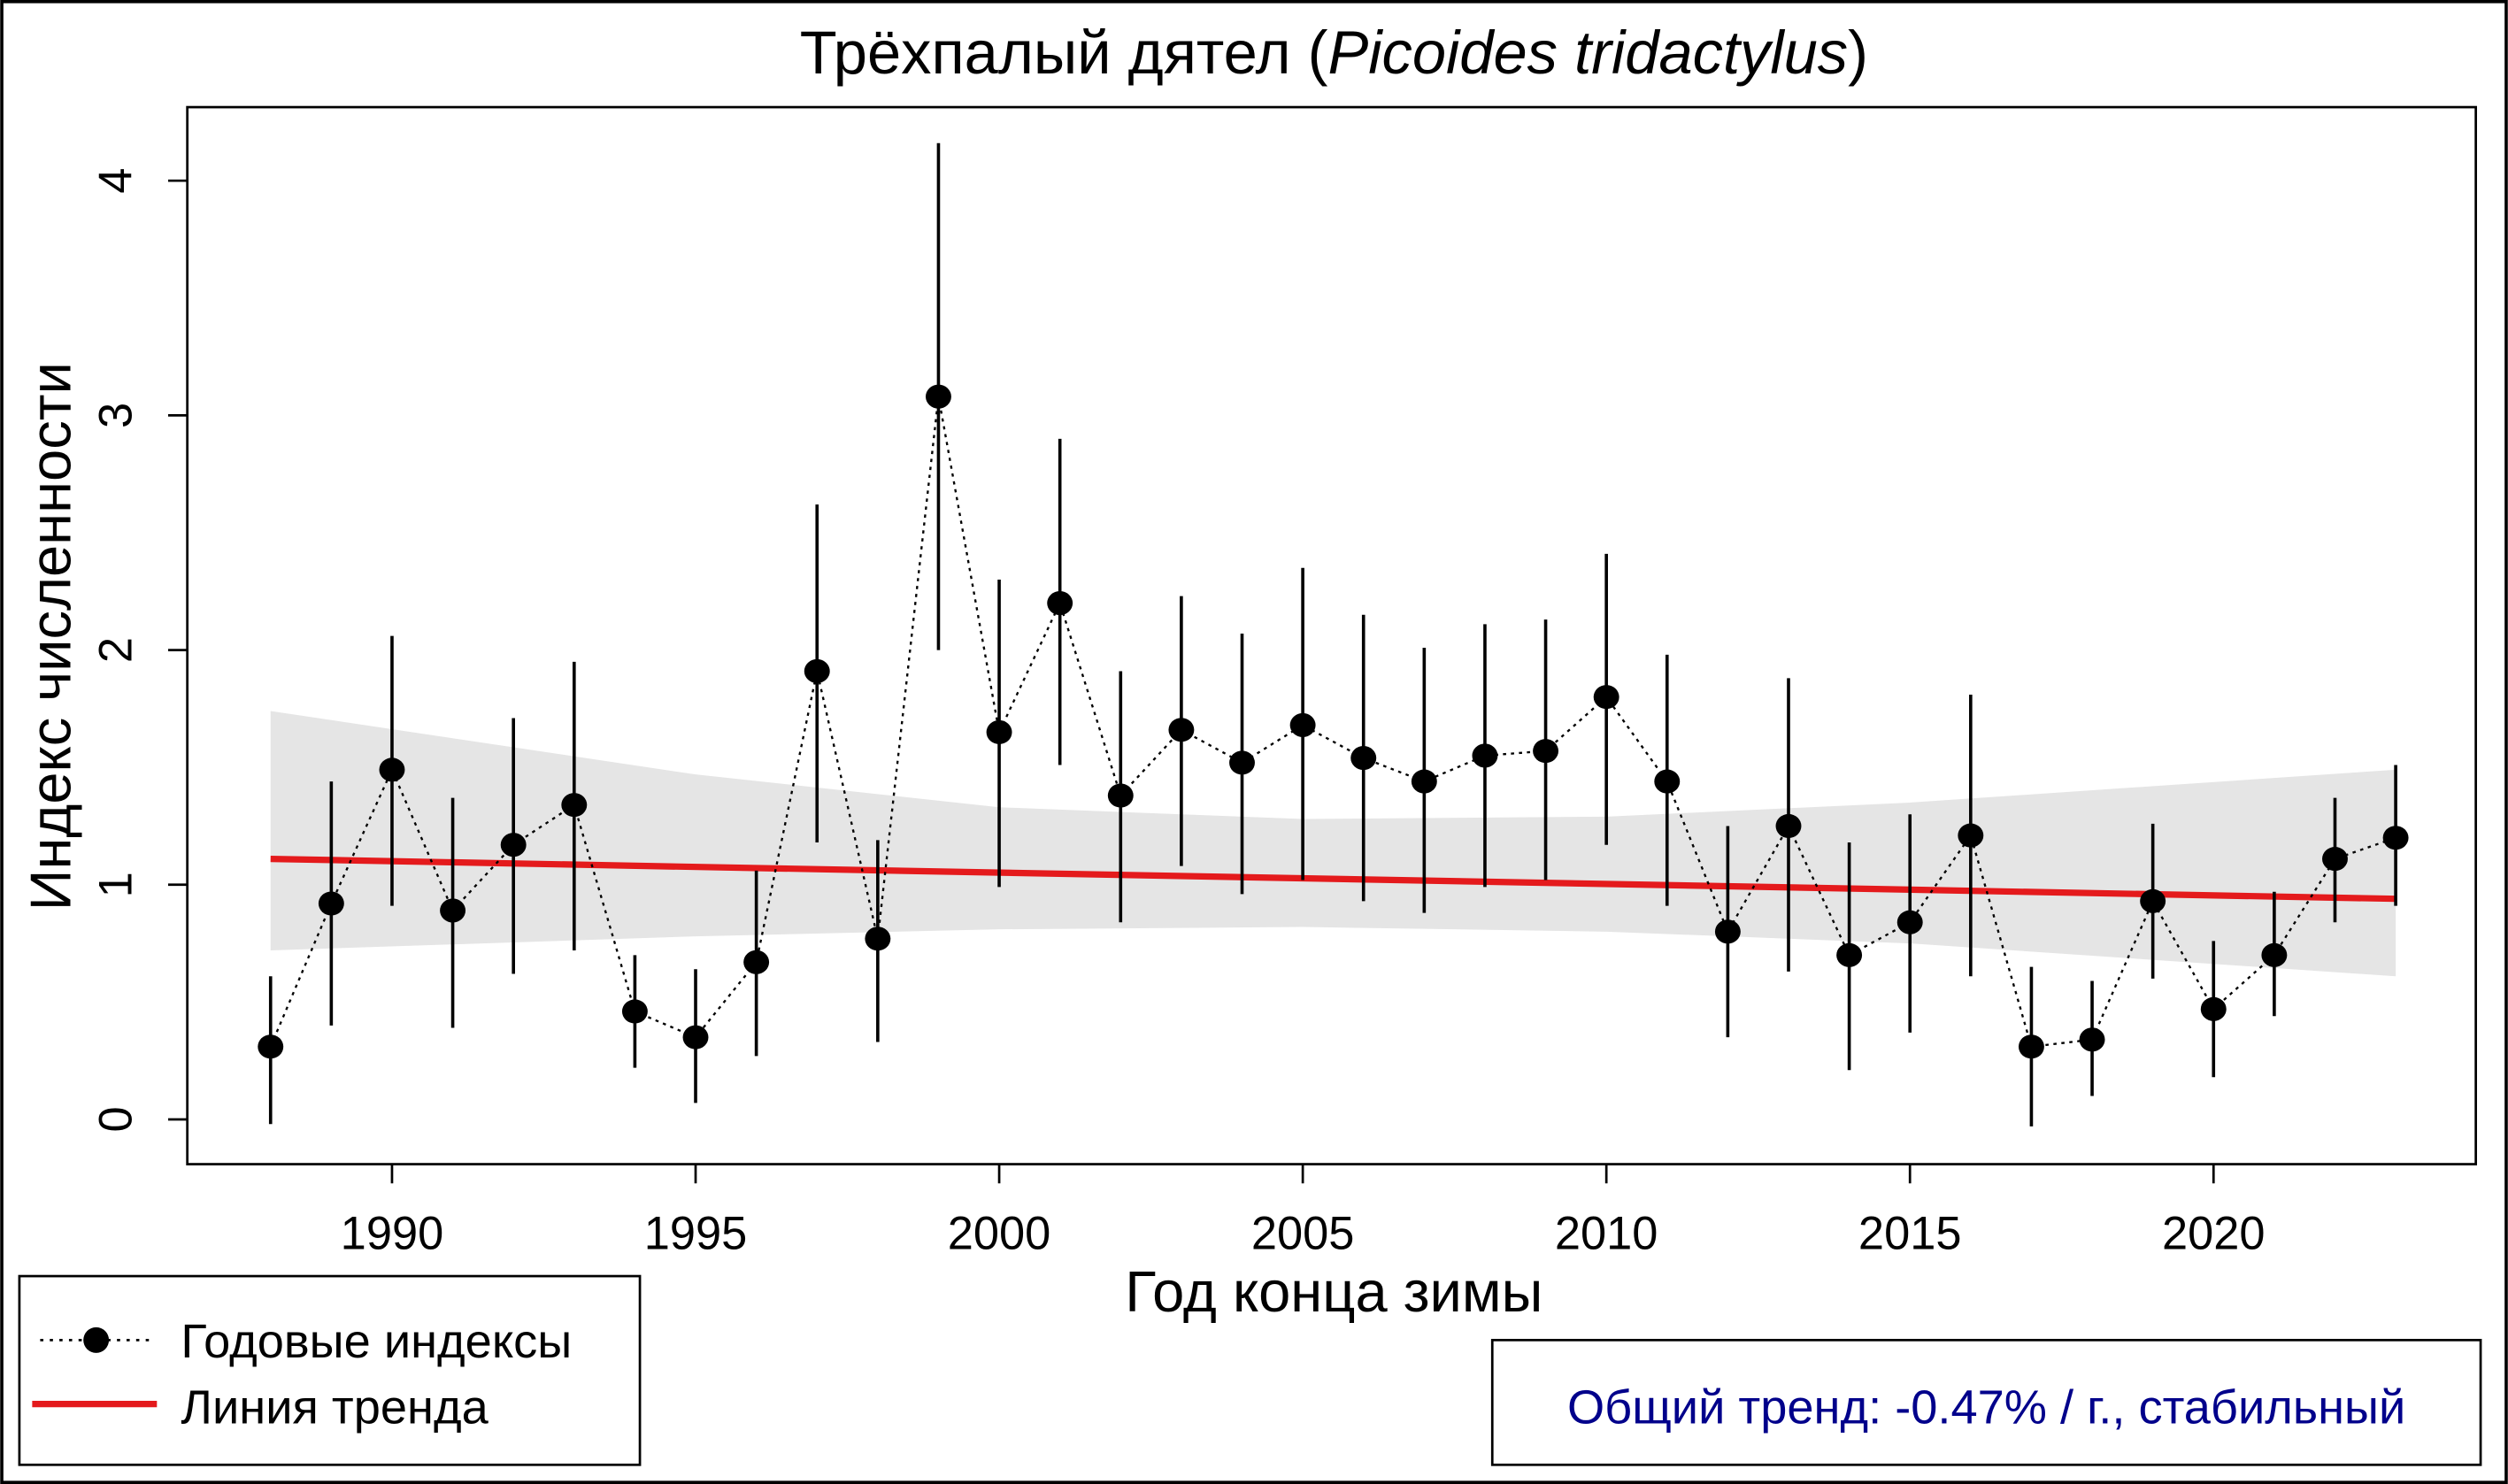 The height and width of the screenshot is (1484, 2508). Describe the element at coordinates (1986, 1407) in the screenshot. I see `trend-annotation-text: Общий тренд: -0.47% / г., стабильный` at that location.